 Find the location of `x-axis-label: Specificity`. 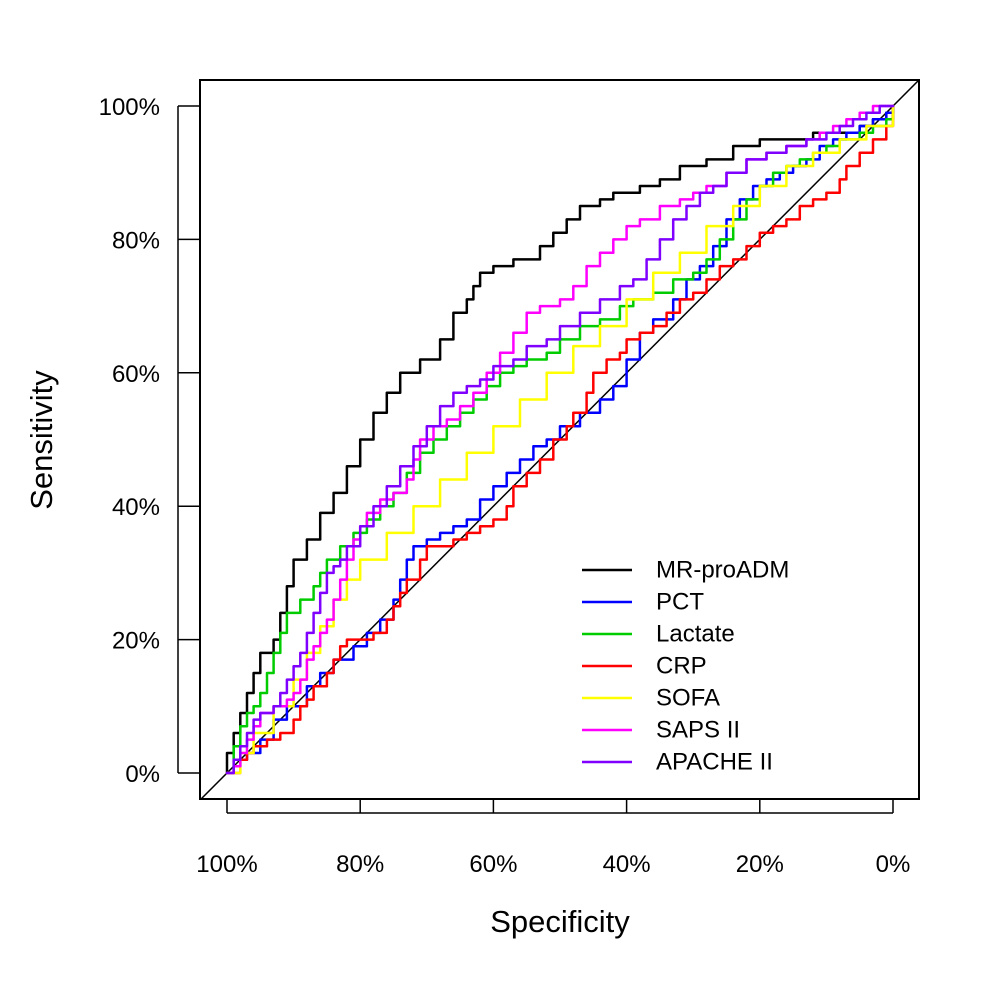

x-axis-label: Specificity is located at coordinates (560, 921).